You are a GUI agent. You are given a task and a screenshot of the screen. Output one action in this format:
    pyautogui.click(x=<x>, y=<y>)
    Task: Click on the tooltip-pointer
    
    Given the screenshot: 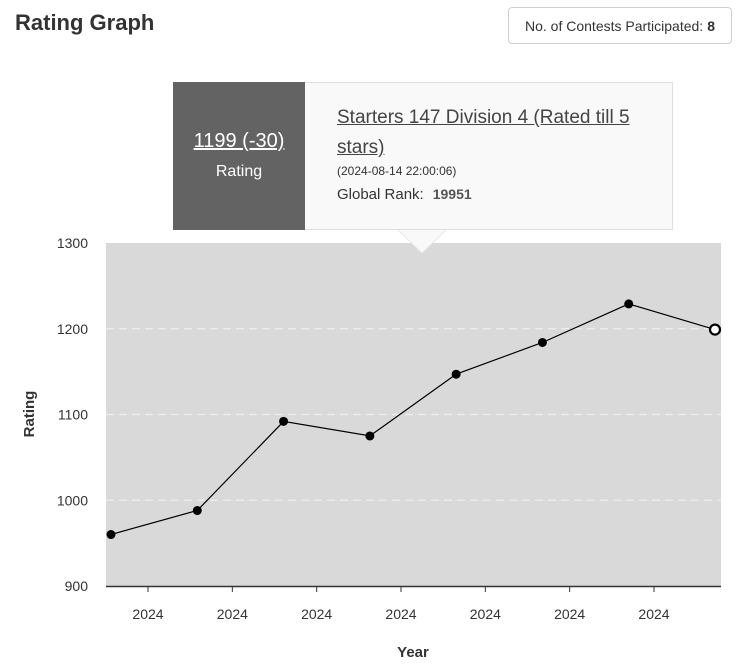 What is the action you would take?
    pyautogui.click(x=422, y=241)
    